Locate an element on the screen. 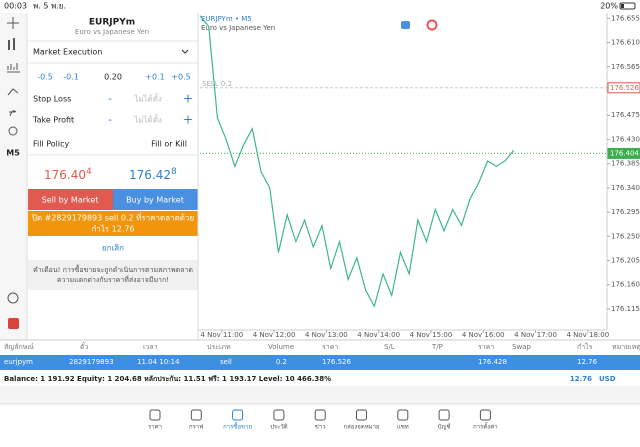 Image resolution: width=640 pixels, height=447 pixels. y-tick-label: 176.385 is located at coordinates (625, 164).